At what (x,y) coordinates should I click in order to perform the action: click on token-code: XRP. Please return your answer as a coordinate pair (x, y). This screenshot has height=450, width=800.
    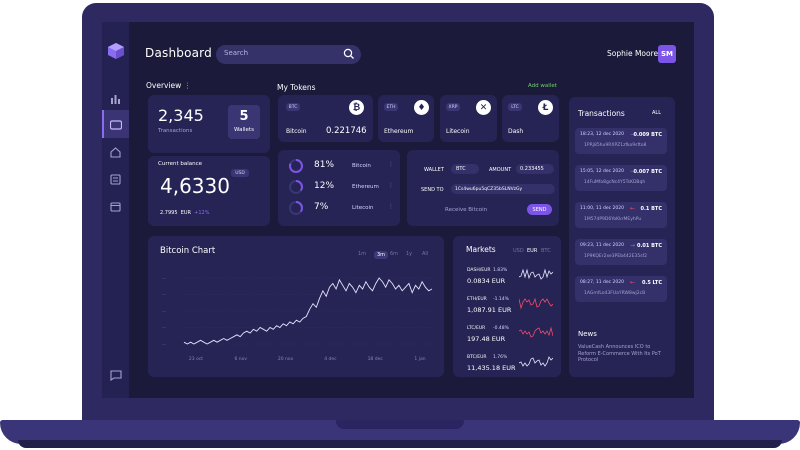
    Looking at the image, I should click on (453, 107).